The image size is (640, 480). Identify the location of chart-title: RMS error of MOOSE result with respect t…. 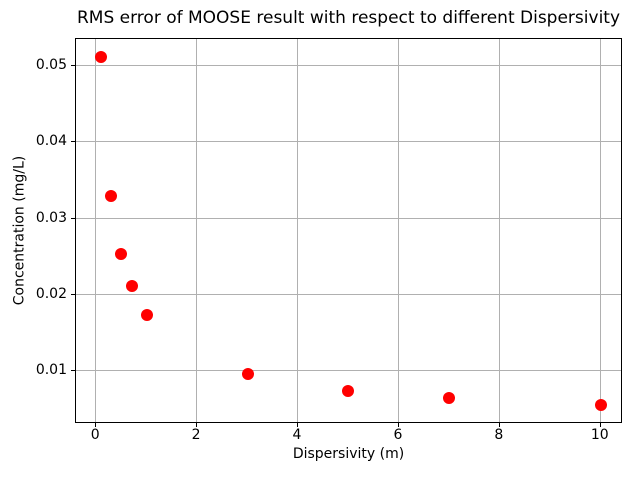
(348, 18).